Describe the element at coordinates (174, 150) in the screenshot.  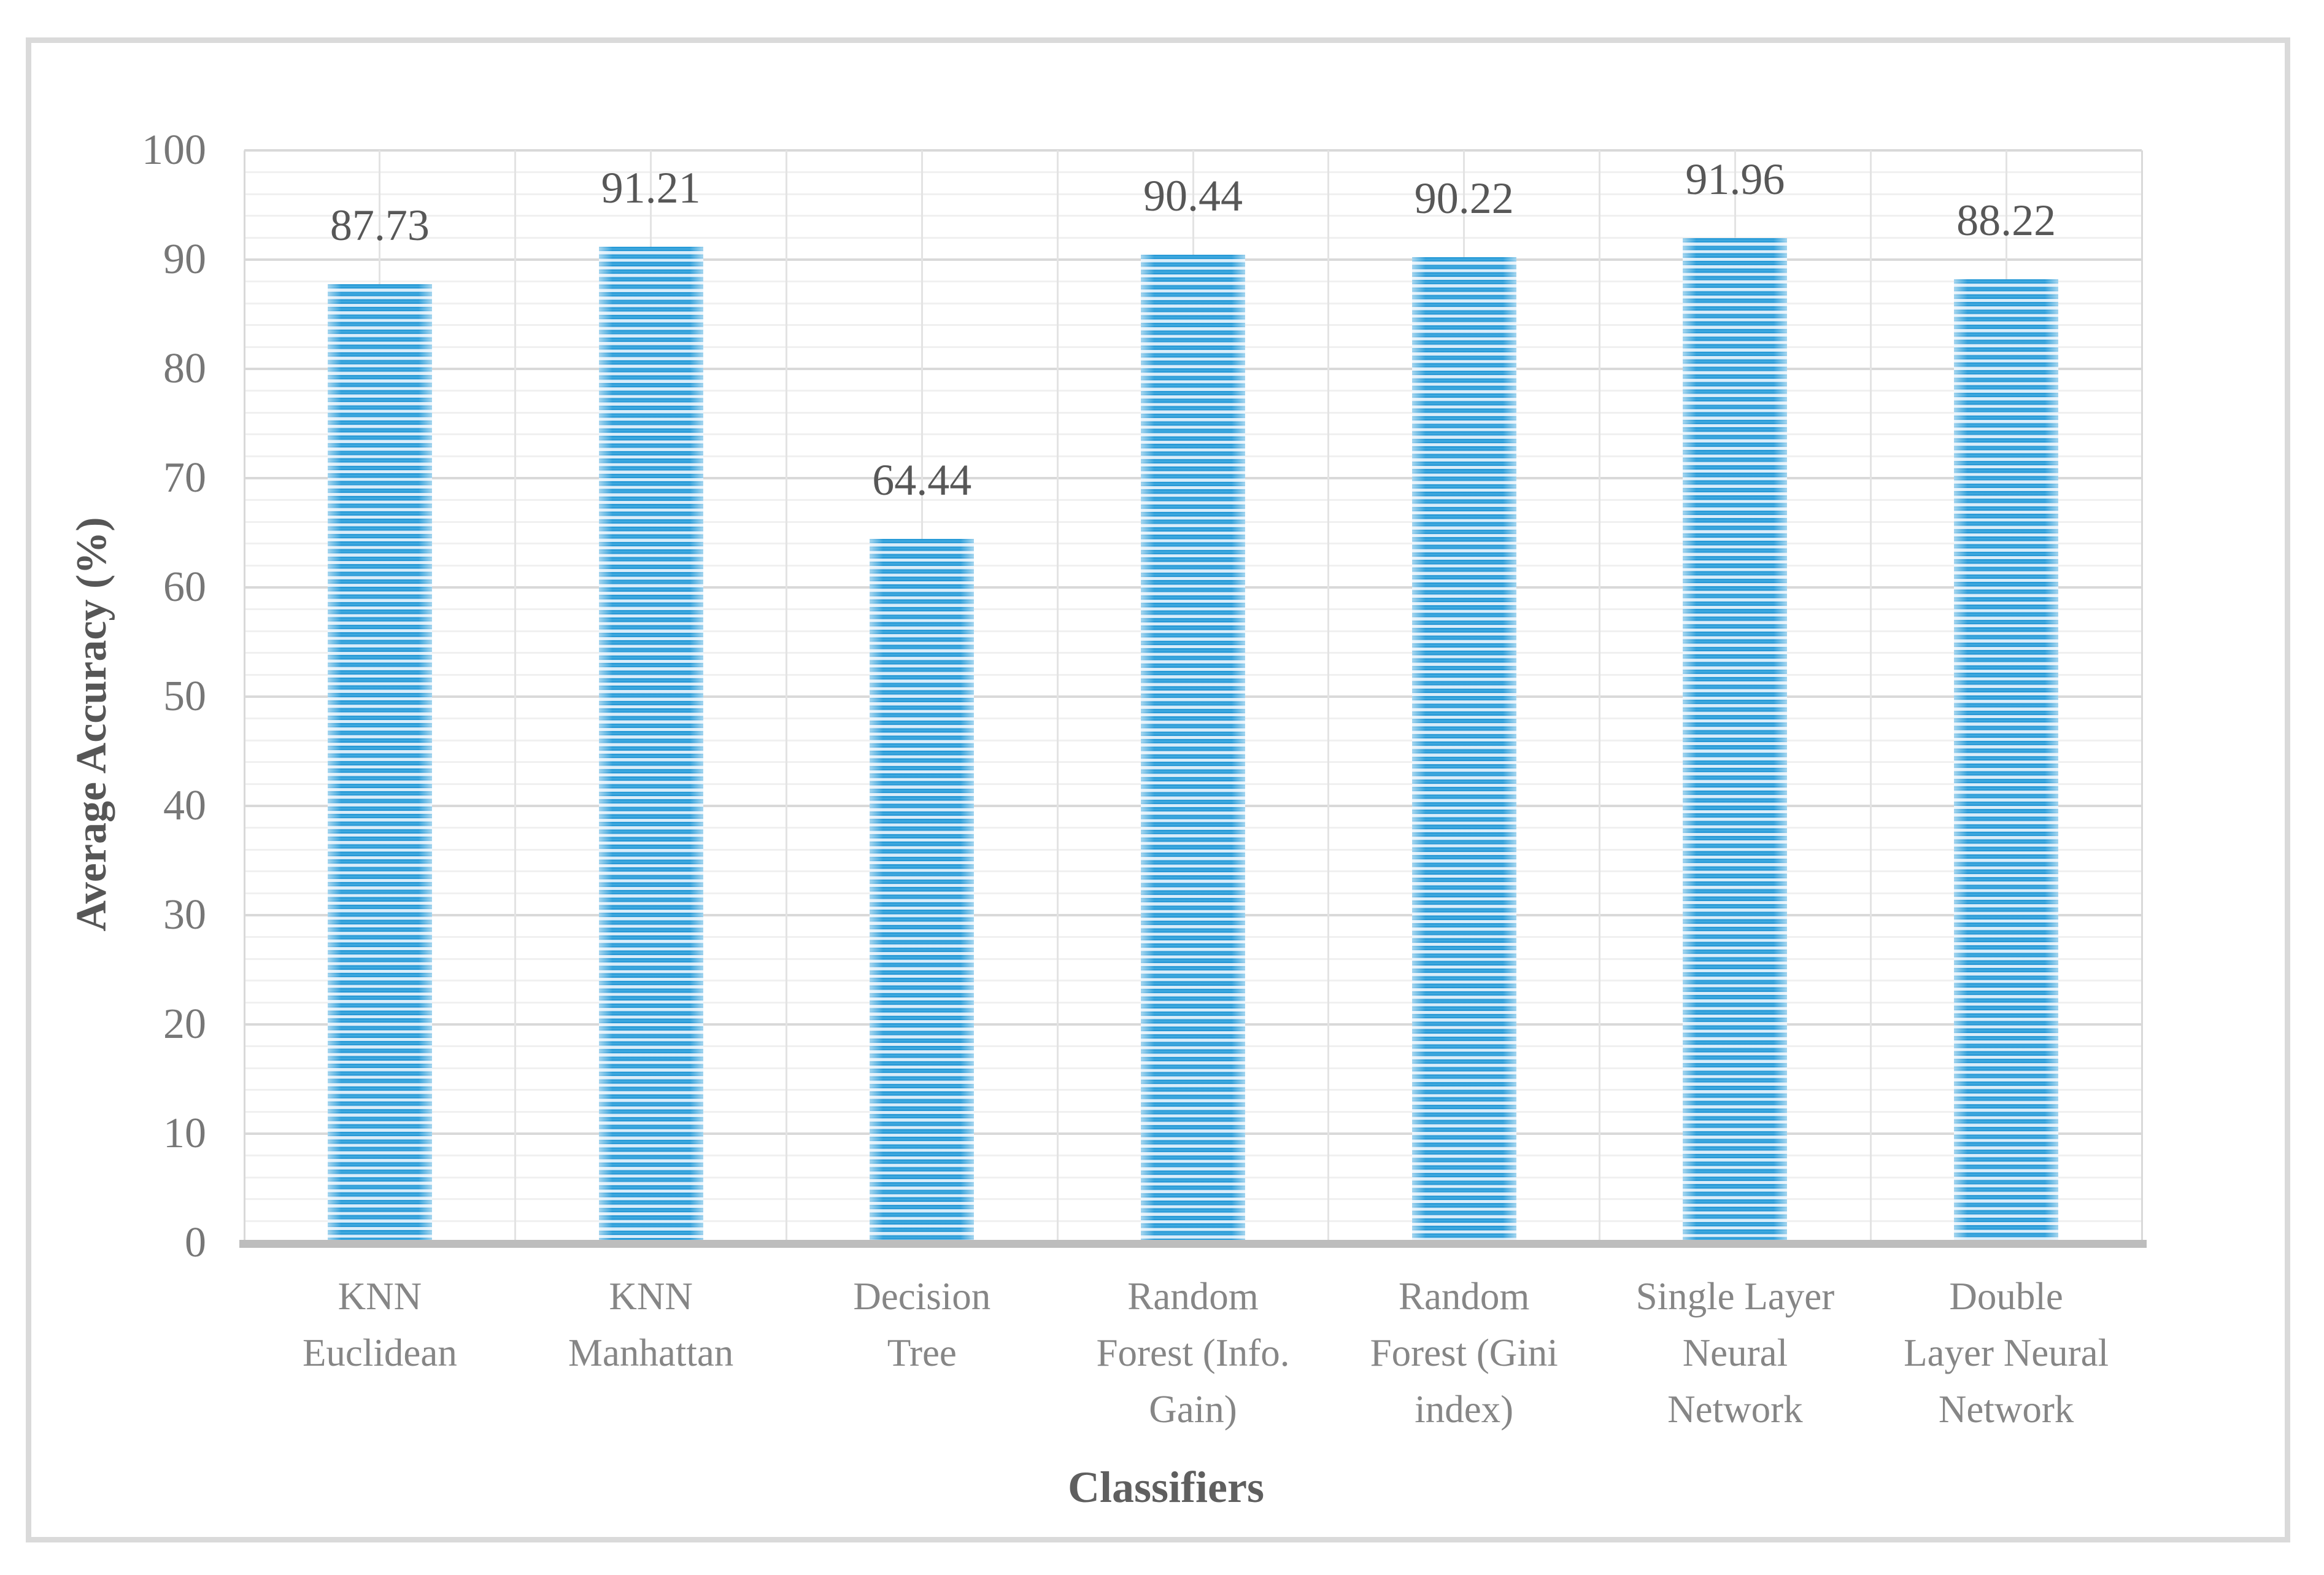
I see `y-tick-label: 100` at that location.